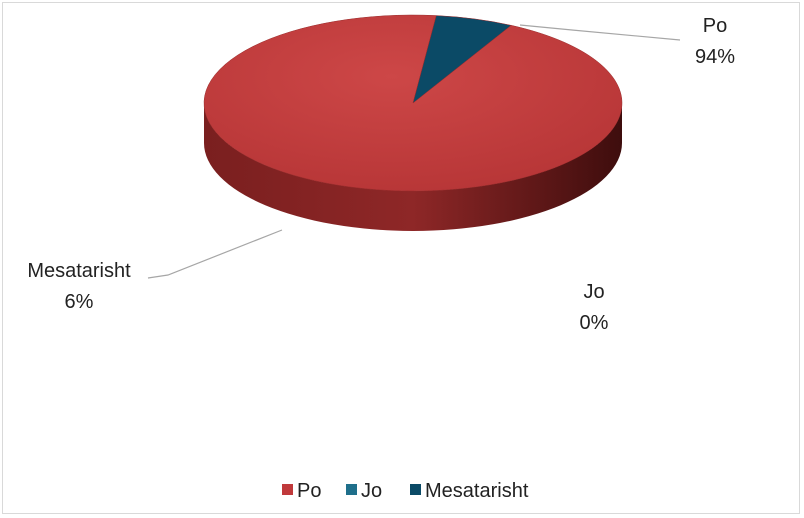 This screenshot has height=518, width=804. What do you see at coordinates (593, 292) in the screenshot?
I see `data-label-jo-name: Jo` at bounding box center [593, 292].